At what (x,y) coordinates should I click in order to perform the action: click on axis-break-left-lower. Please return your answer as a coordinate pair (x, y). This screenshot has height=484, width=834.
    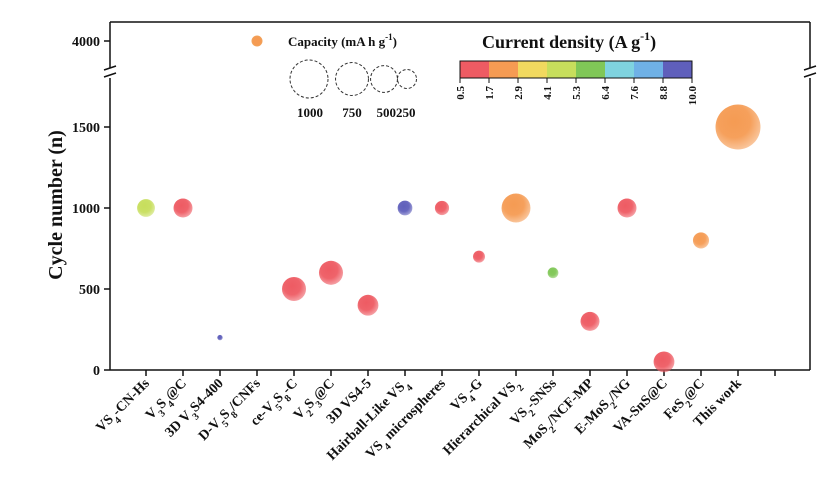
    Looking at the image, I should click on (110, 75).